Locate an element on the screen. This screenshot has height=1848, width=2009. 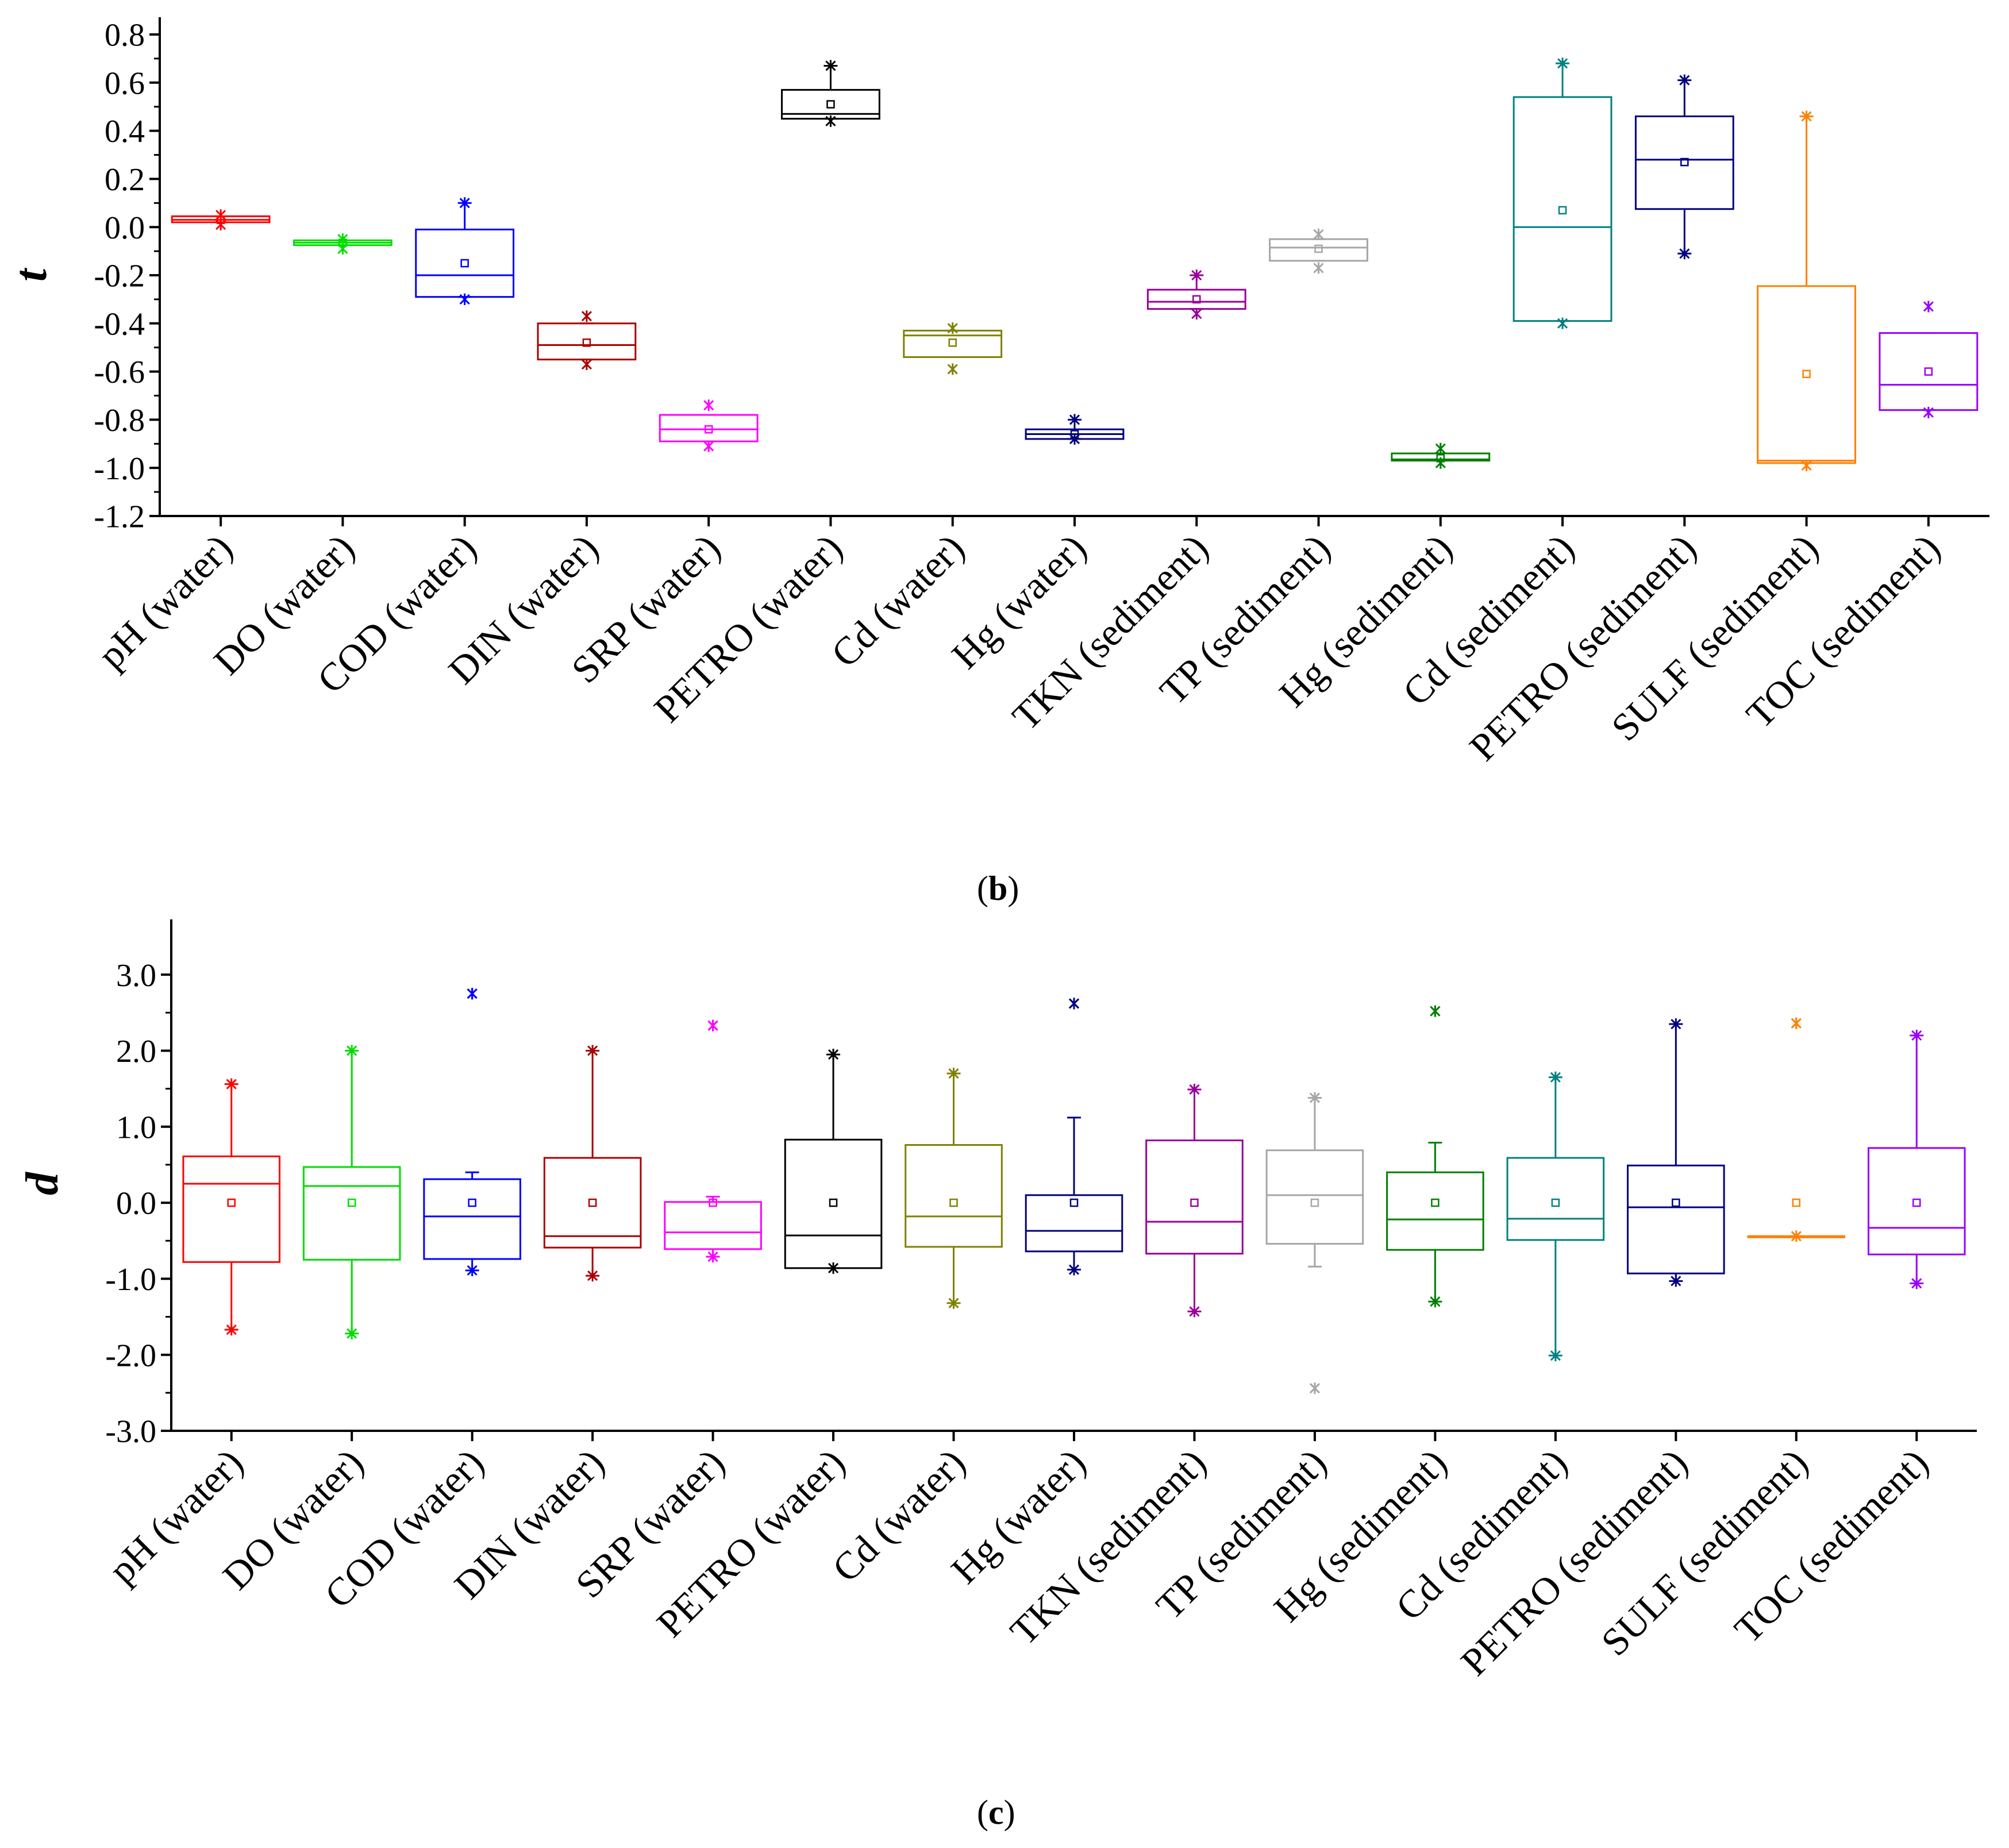
box-3: COD (water) is located at coordinates (419, 1302).